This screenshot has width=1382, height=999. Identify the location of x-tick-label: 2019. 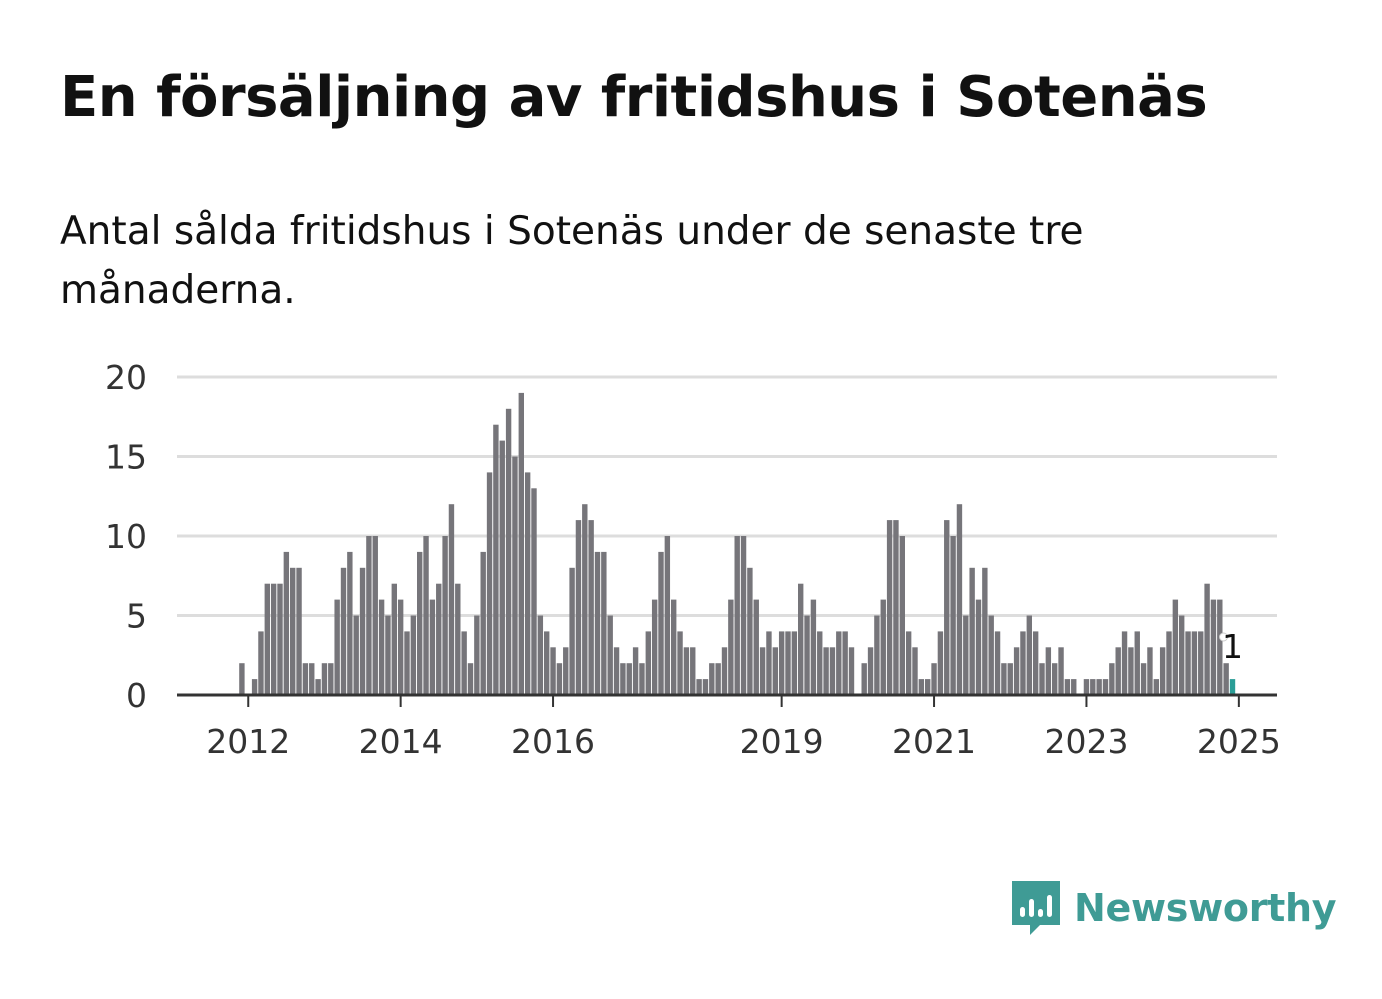
(782, 741).